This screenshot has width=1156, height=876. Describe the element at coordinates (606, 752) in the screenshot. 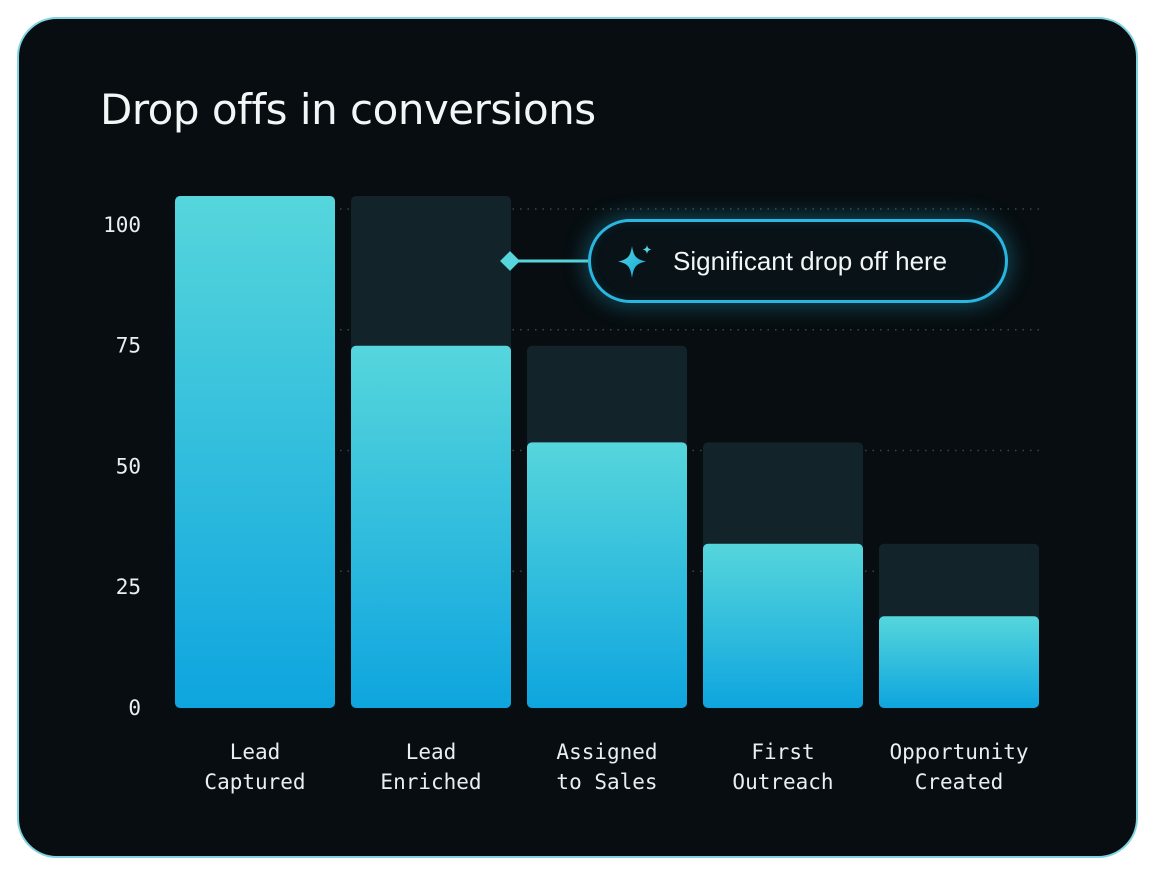

I see `x-tick-label-line: Assigned` at that location.